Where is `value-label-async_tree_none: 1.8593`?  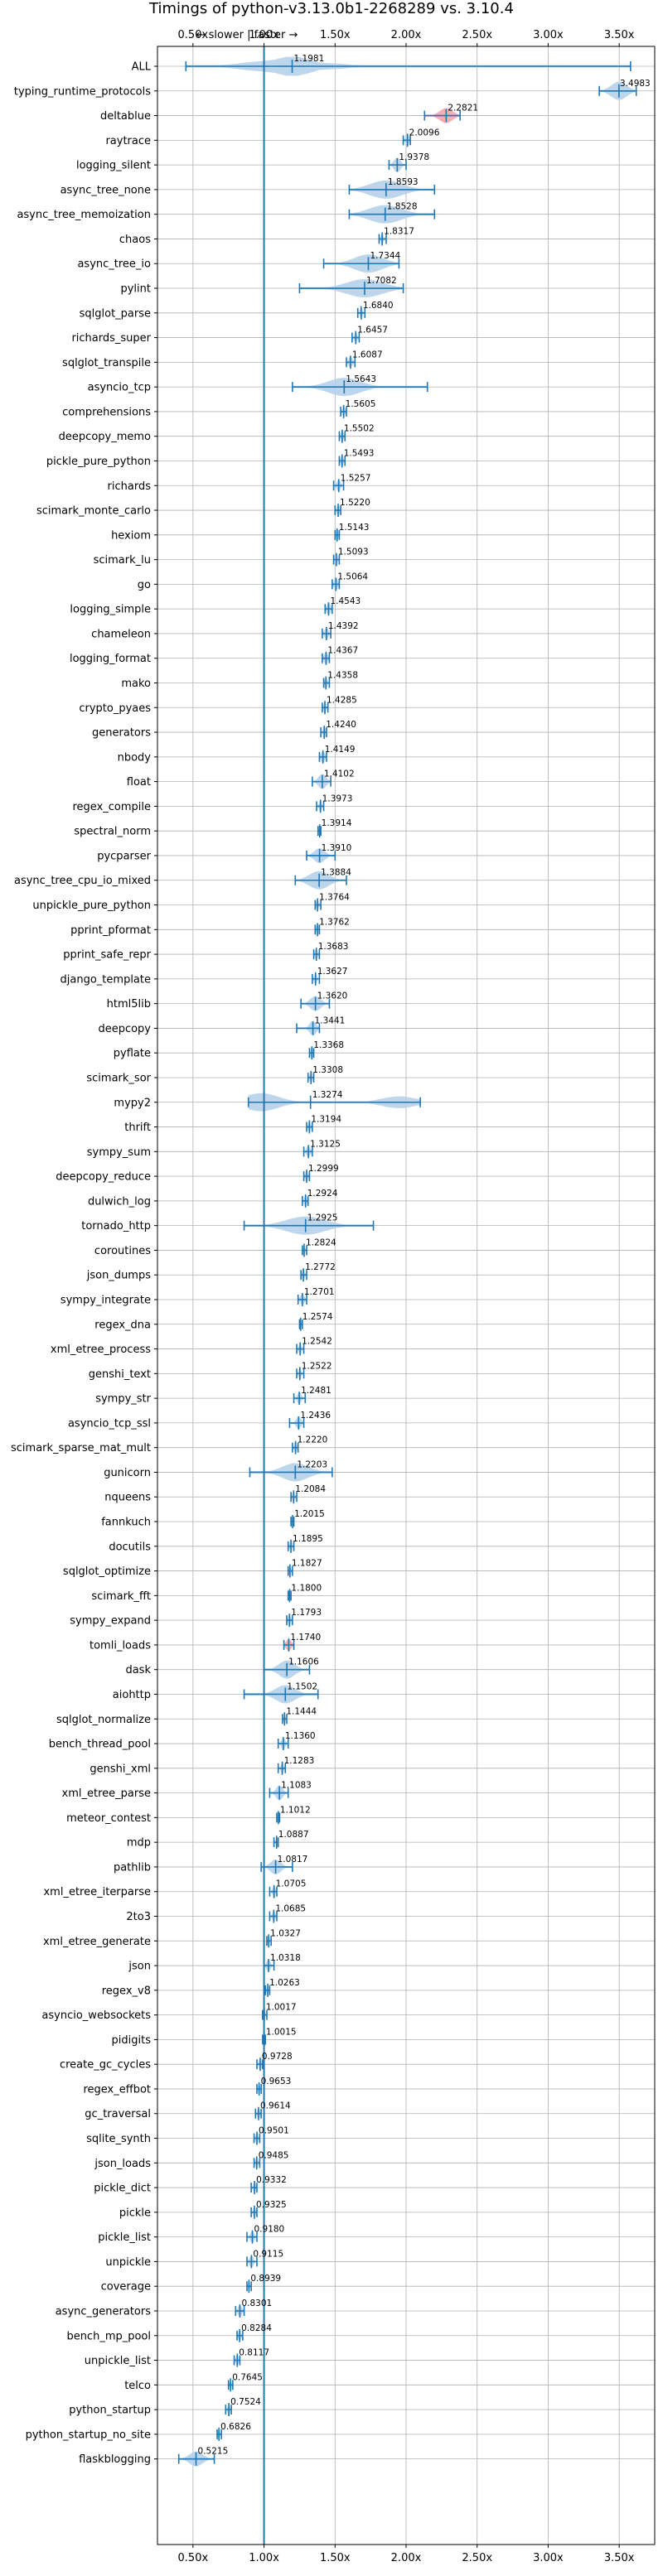
value-label-async_tree_none: 1.8593 is located at coordinates (403, 182).